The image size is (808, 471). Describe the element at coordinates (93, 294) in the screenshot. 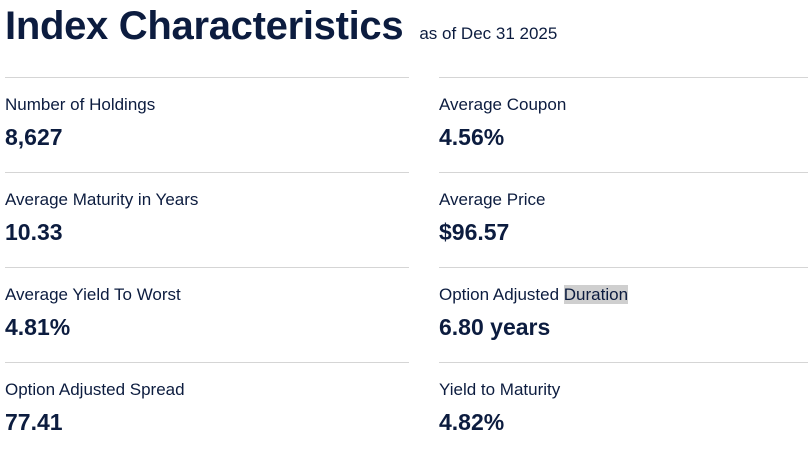

I see `characteristic-label: Average Yield To Worst` at that location.